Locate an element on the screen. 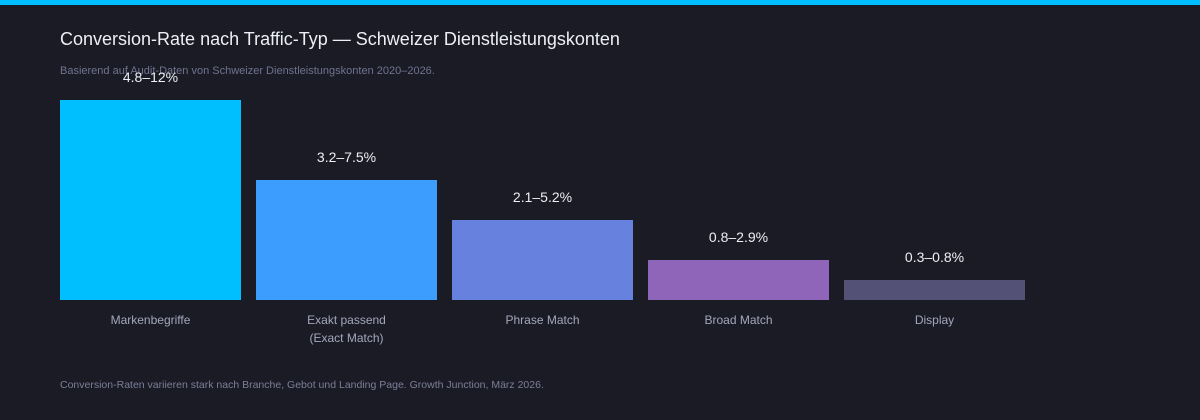 The width and height of the screenshot is (1200, 420). category-label-0: Markenbegriffe is located at coordinates (151, 320).